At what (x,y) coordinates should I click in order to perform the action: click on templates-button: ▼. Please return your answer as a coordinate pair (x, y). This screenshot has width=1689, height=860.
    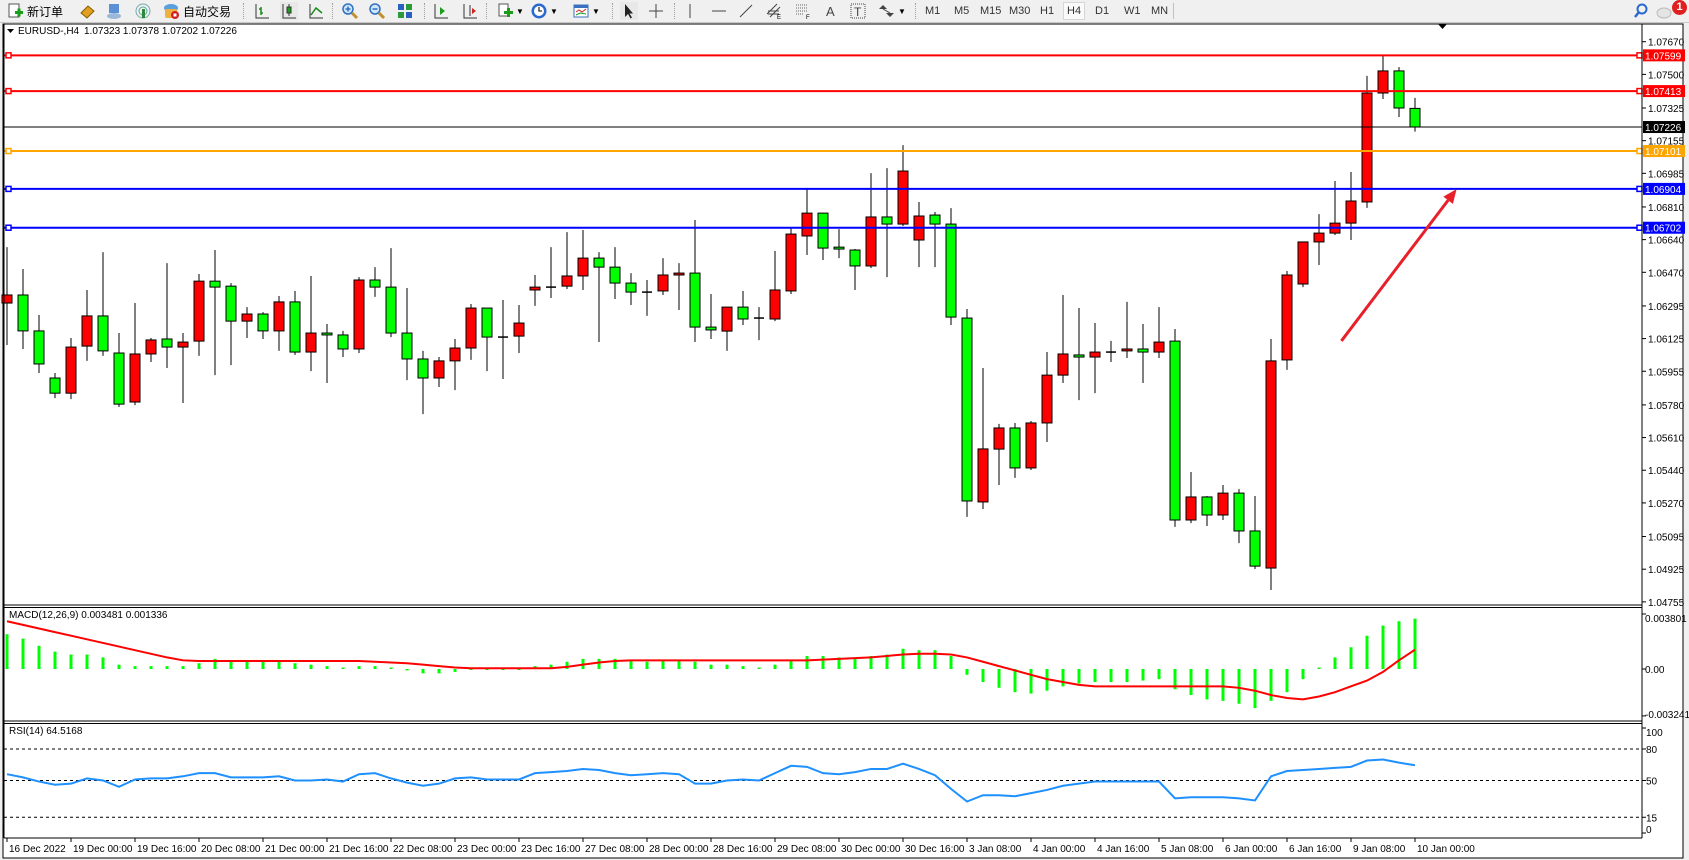
    Looking at the image, I should click on (586, 11).